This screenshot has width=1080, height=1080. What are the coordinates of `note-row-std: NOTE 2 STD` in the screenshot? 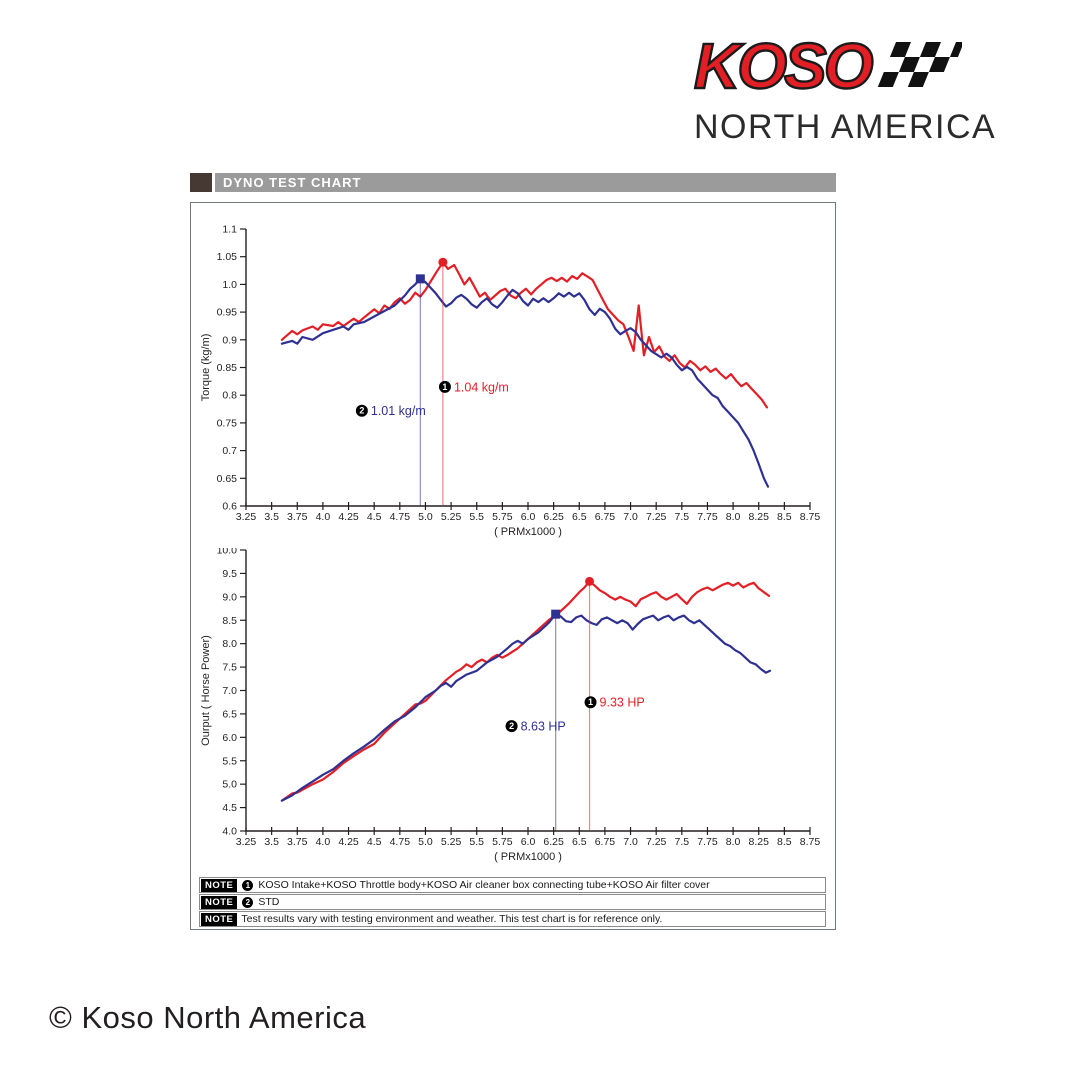 It's located at (512, 902).